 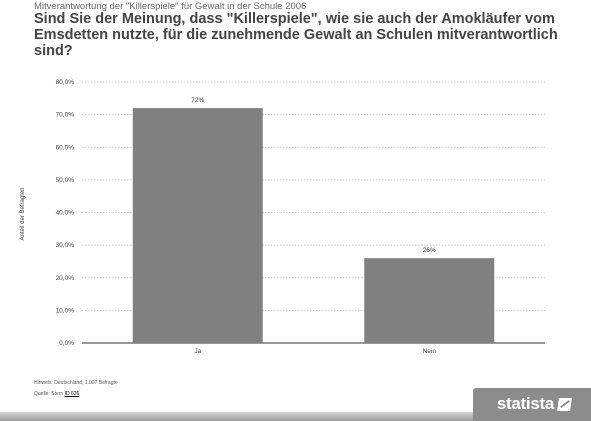 What do you see at coordinates (65, 310) in the screenshot?
I see `y-tick-label: 10,0%` at bounding box center [65, 310].